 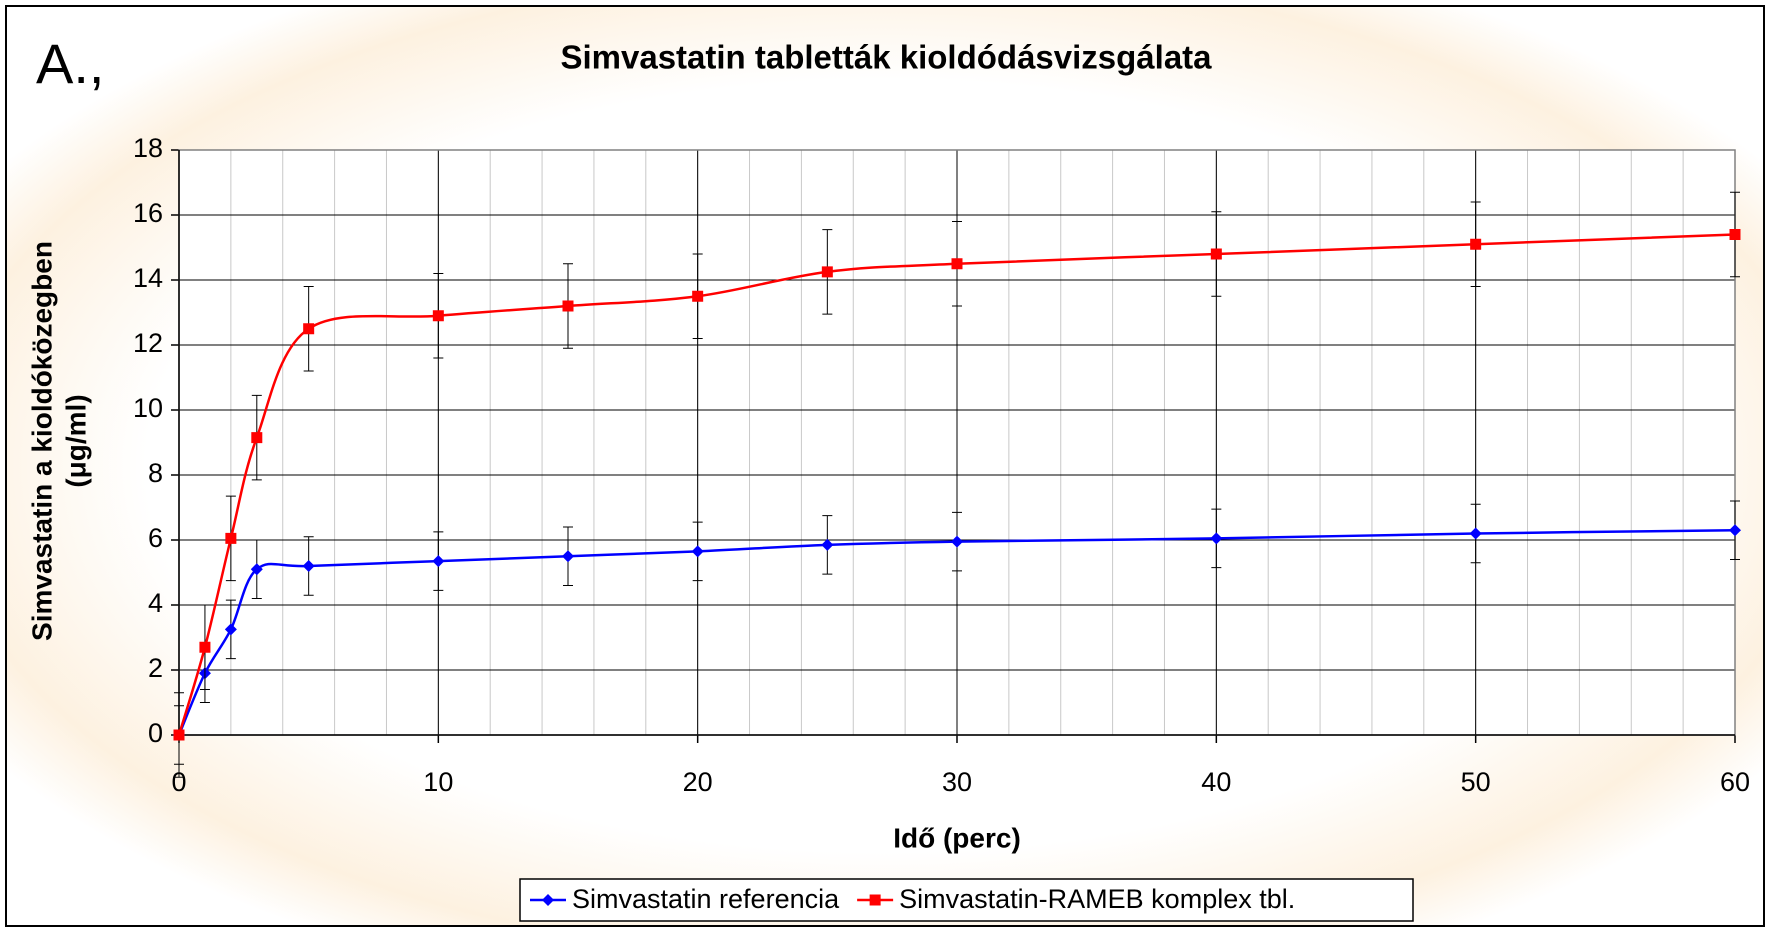 What do you see at coordinates (438, 782) in the screenshot?
I see `x-tick-label: 10` at bounding box center [438, 782].